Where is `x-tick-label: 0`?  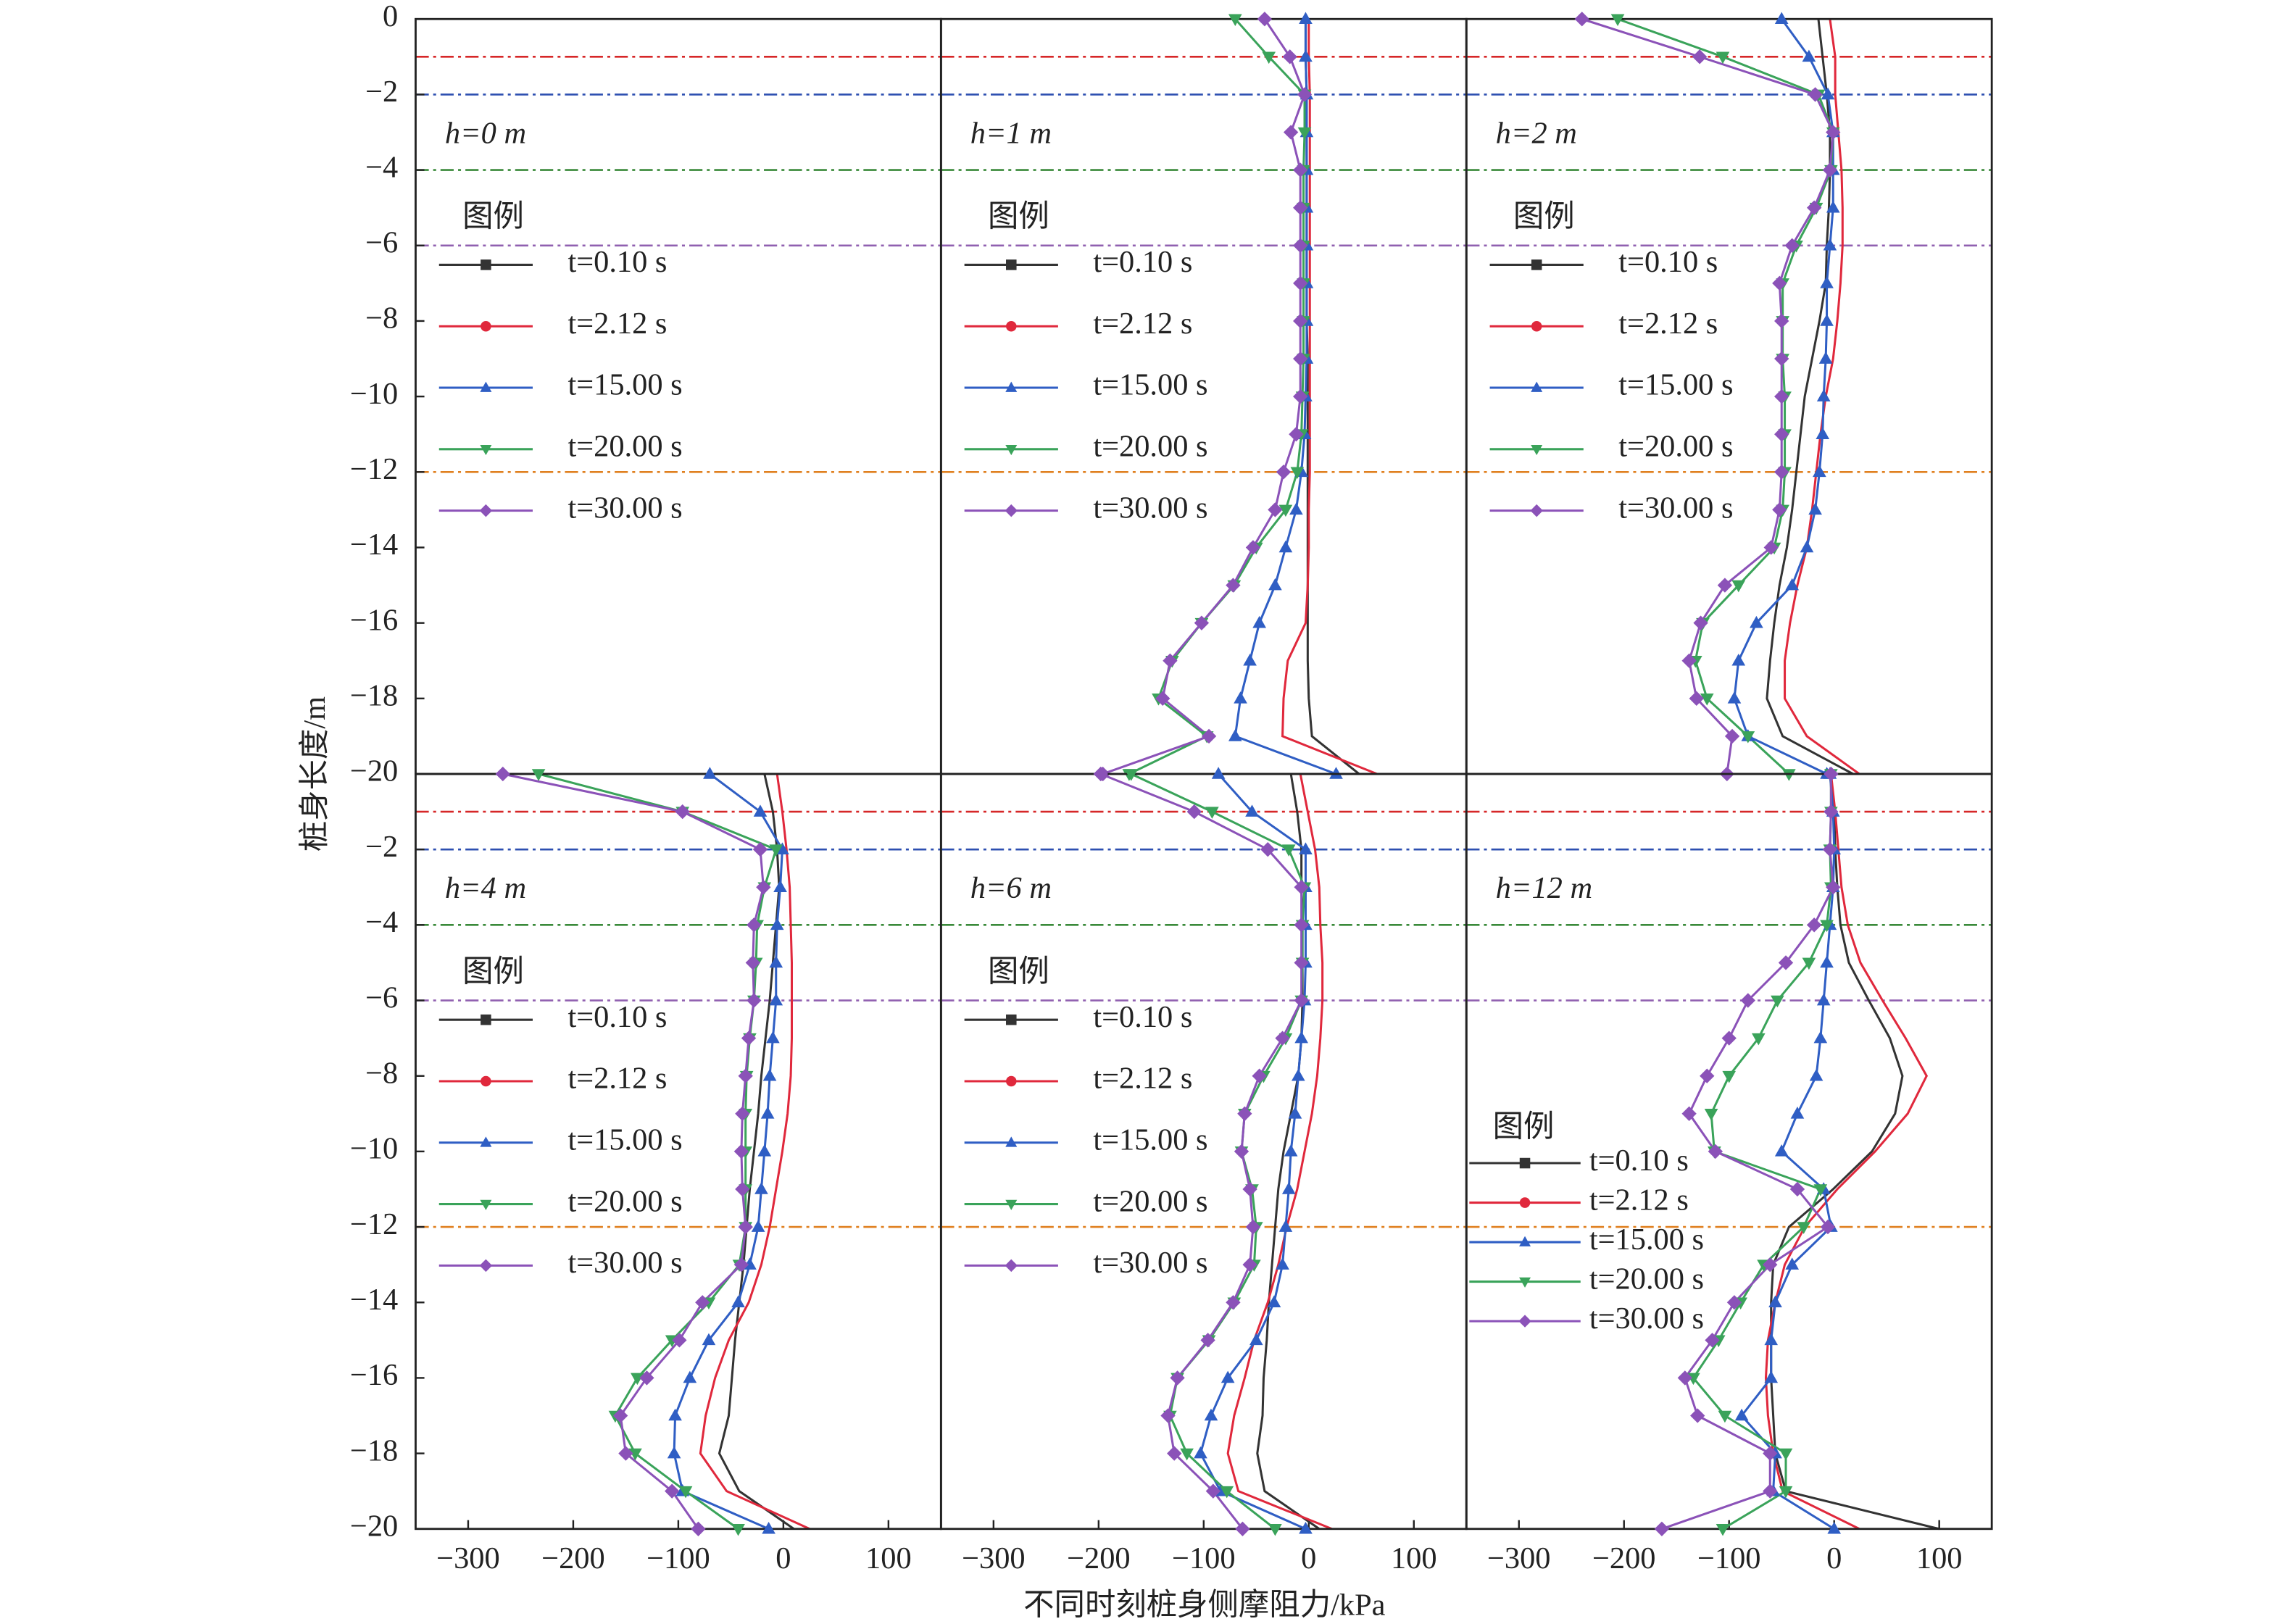
x-tick-label: 0 is located at coordinates (1834, 1558).